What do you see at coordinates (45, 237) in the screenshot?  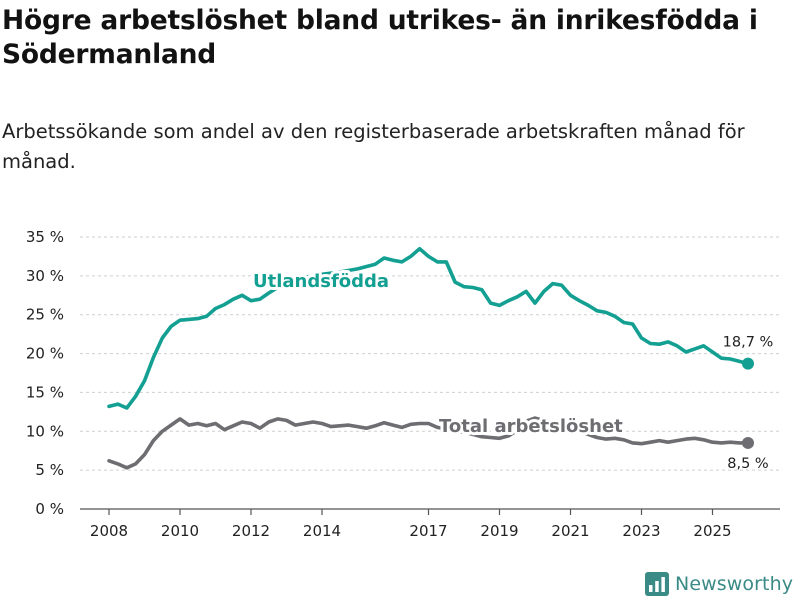 I see `y-tick-label: 35 %` at bounding box center [45, 237].